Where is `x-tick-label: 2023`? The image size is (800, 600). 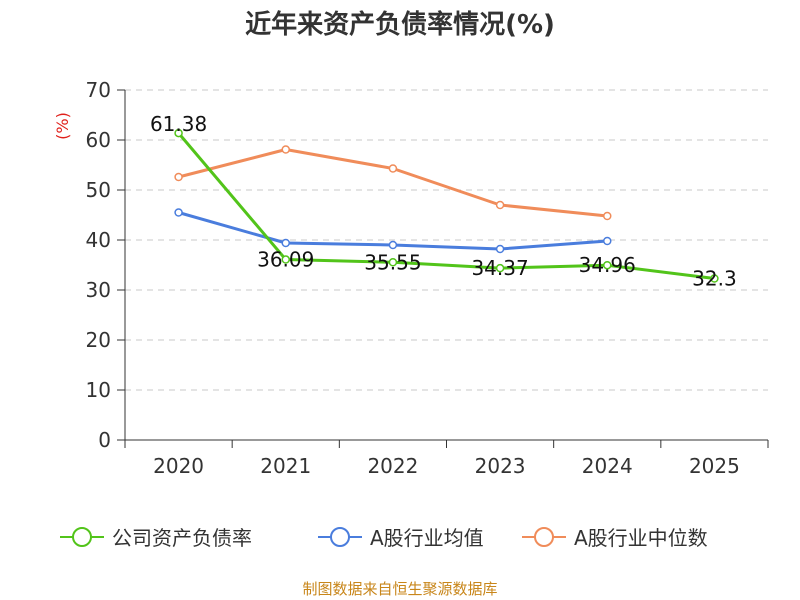 x-tick-label: 2023 is located at coordinates (500, 466).